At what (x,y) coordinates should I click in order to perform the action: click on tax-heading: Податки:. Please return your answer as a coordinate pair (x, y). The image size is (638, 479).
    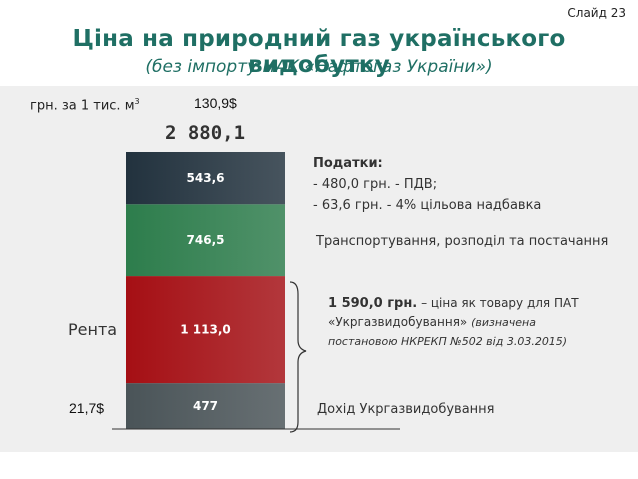
    Looking at the image, I should click on (348, 163).